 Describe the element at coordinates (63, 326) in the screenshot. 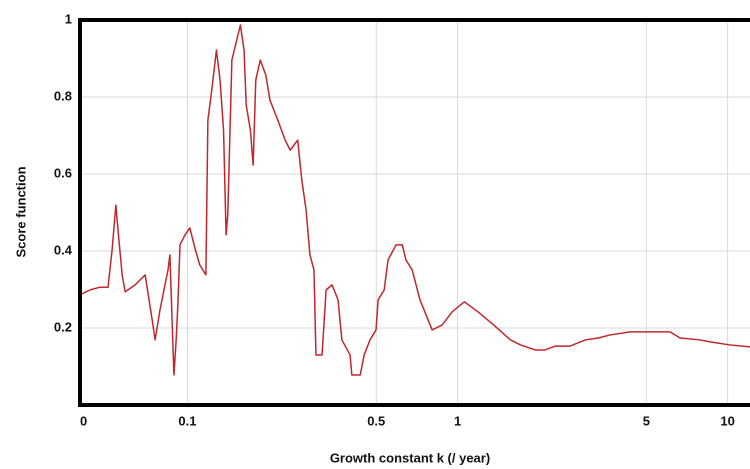

I see `y-tick-label: 0.2` at that location.